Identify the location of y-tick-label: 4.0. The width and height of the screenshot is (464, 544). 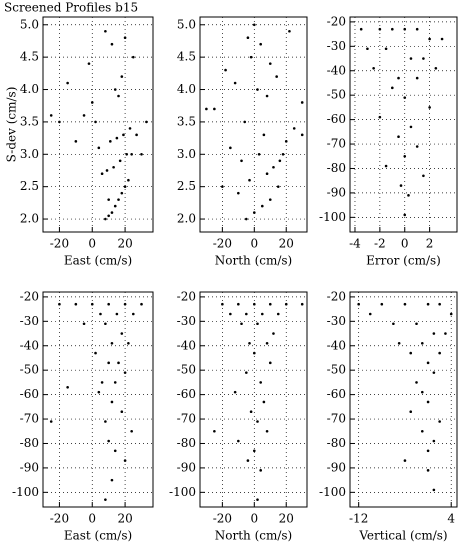
(29, 89).